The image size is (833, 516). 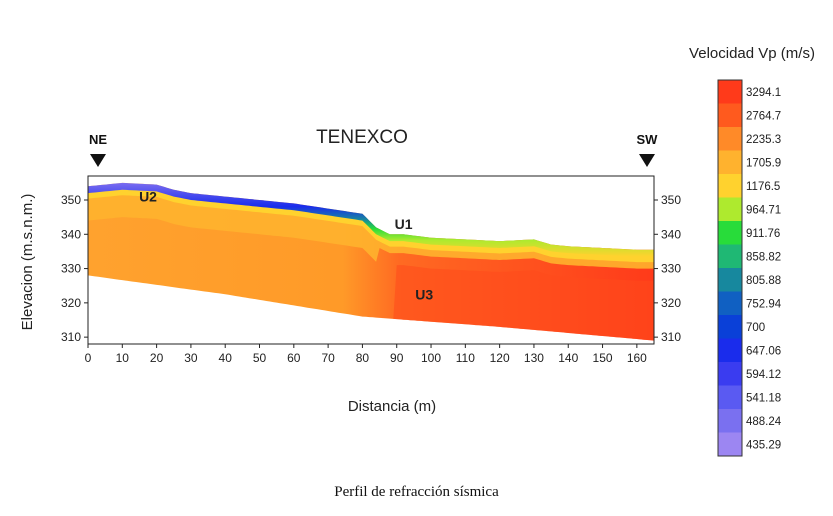 What do you see at coordinates (157, 358) in the screenshot?
I see `x-tick-label: 20` at bounding box center [157, 358].